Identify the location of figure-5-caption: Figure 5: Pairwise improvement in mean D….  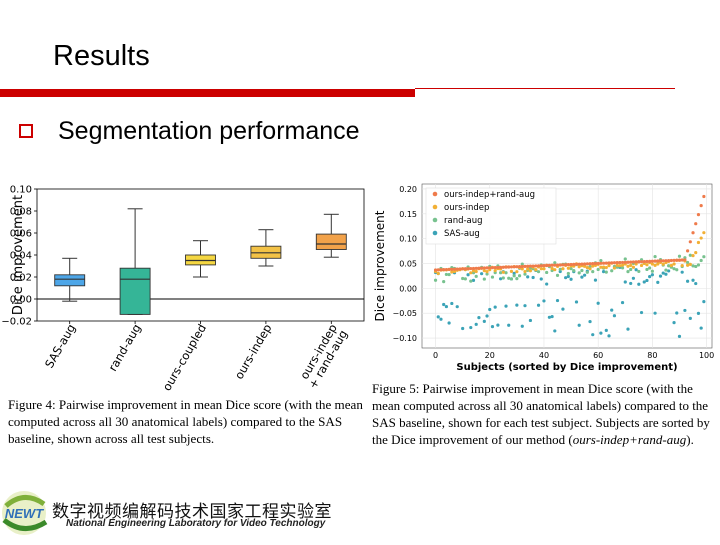
(542, 414).